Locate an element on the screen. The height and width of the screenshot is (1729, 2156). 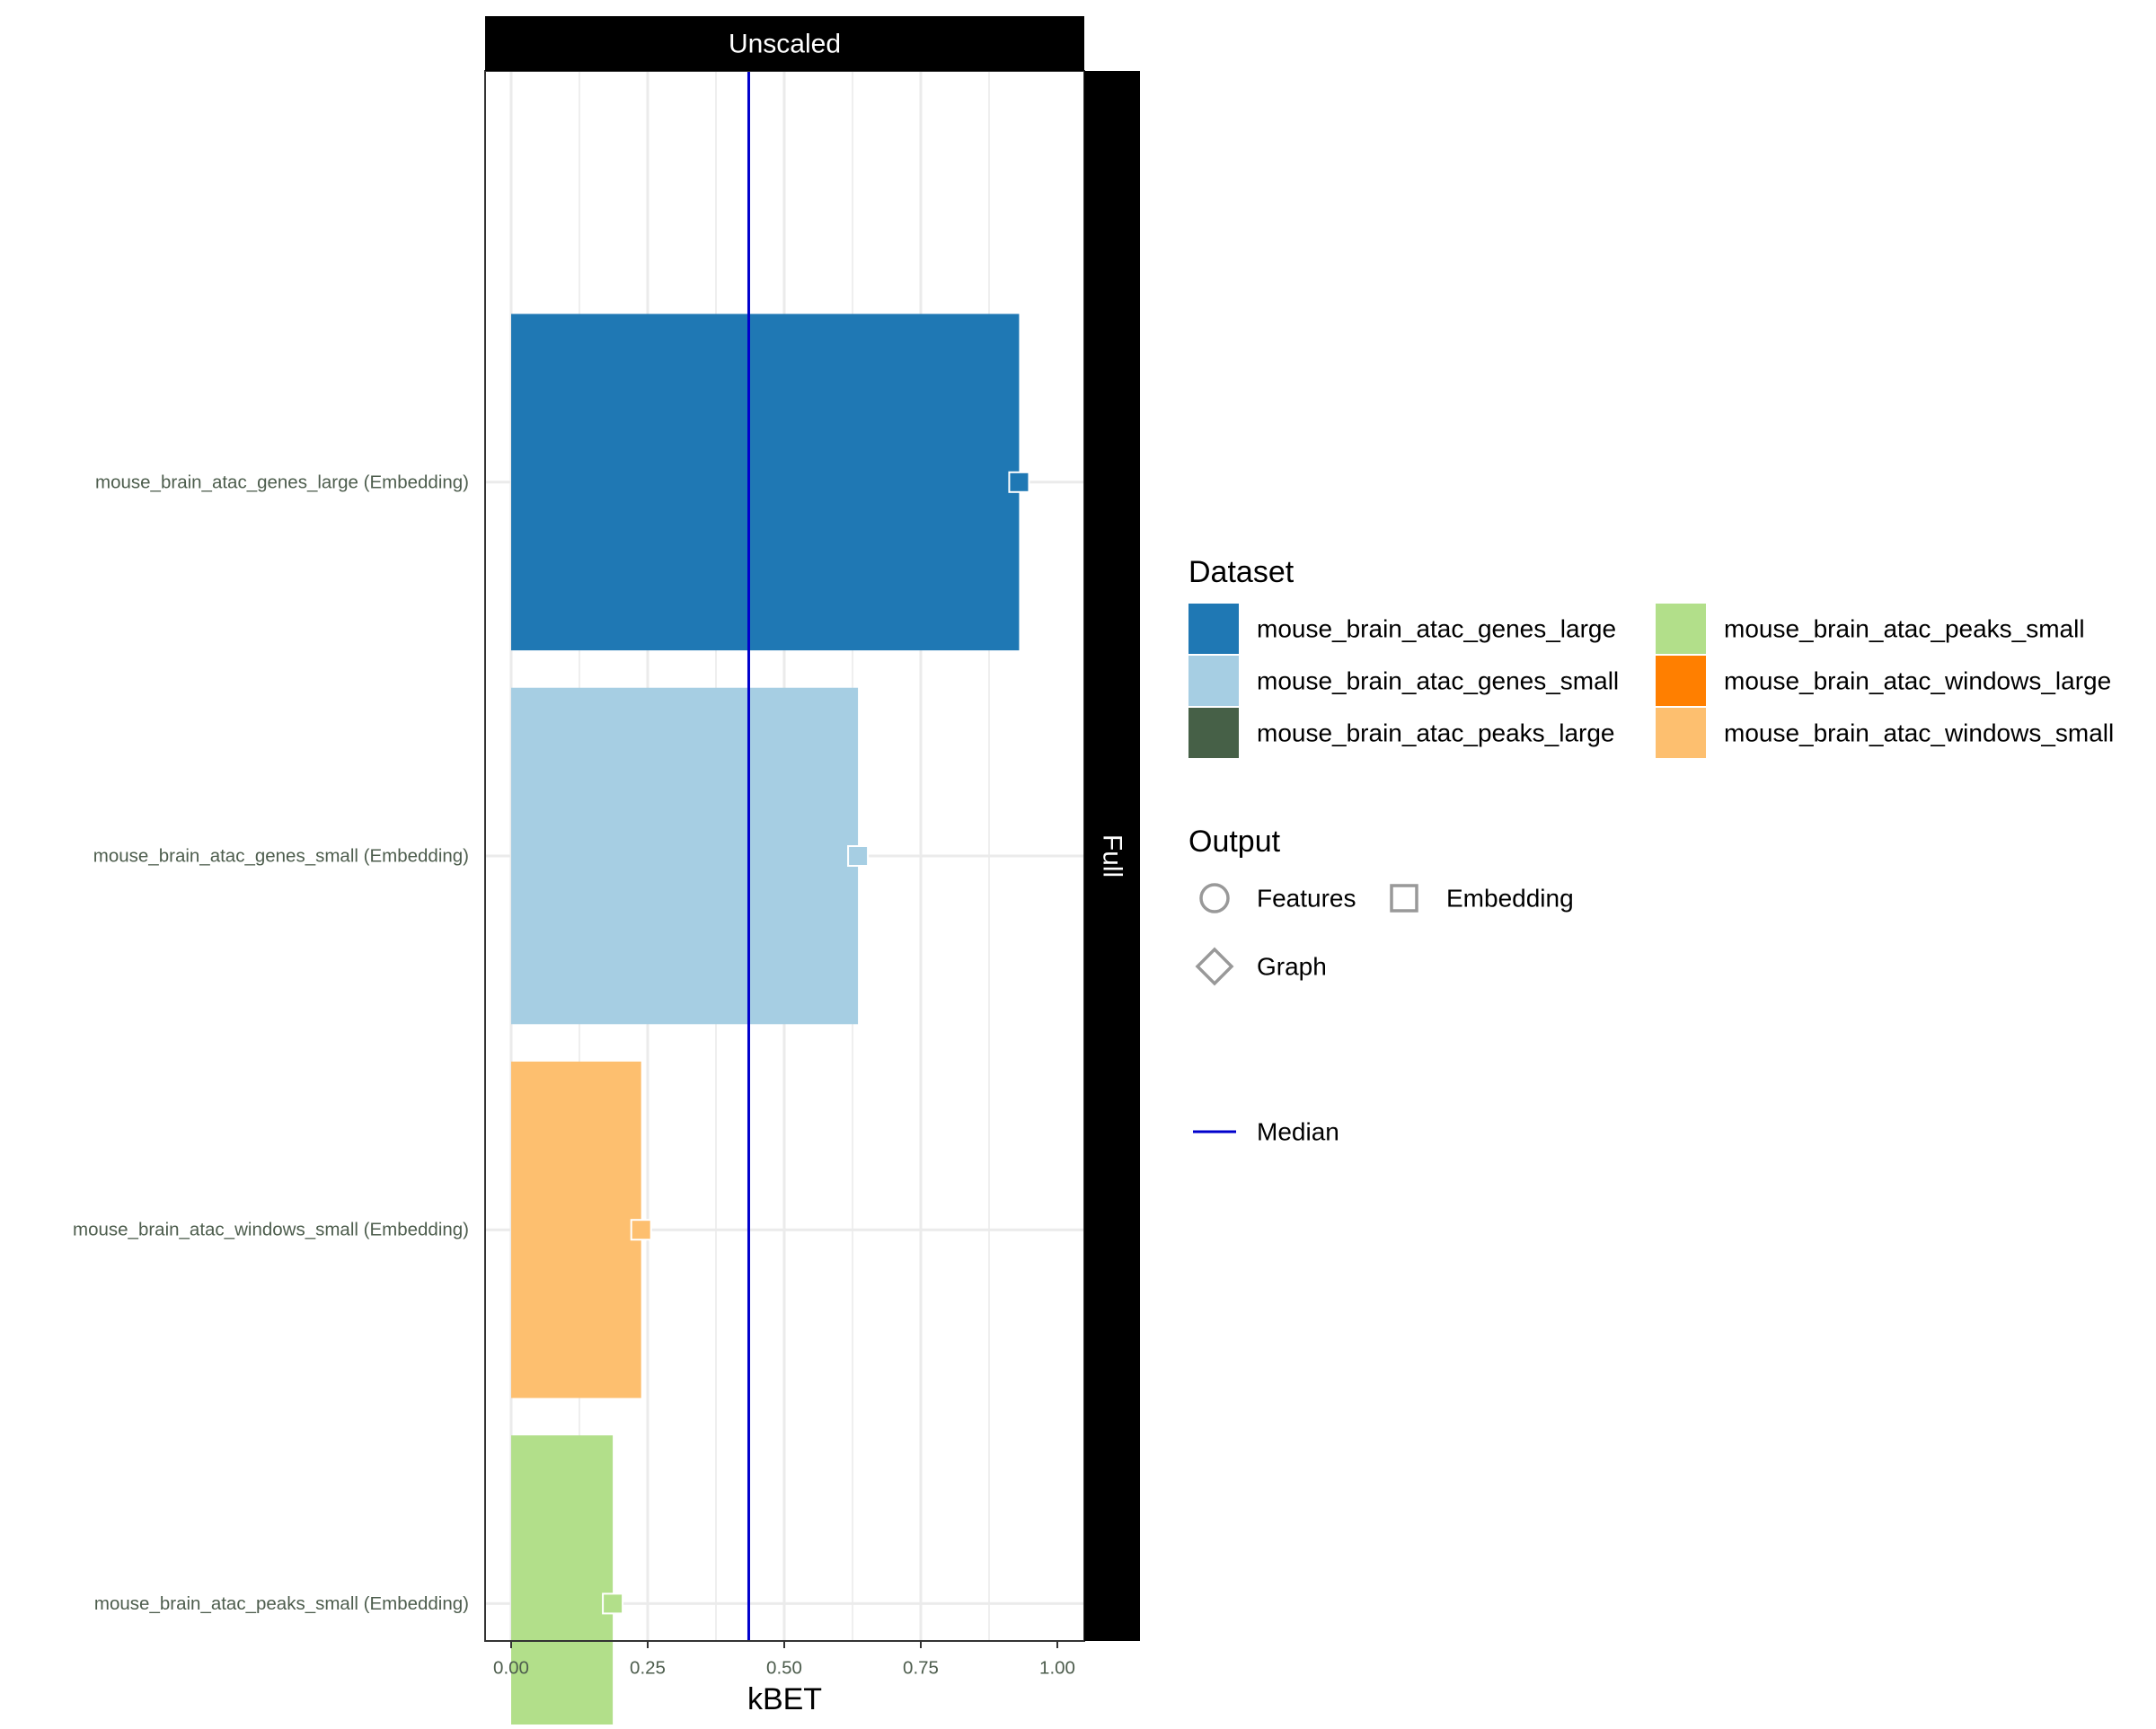
x-tick-label: 0.25 is located at coordinates (648, 1668).